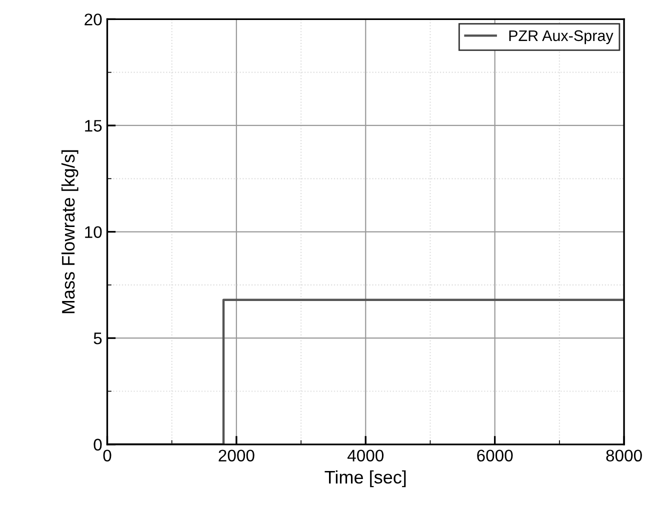  I want to click on x-tick-label: 8000, so click(624, 456).